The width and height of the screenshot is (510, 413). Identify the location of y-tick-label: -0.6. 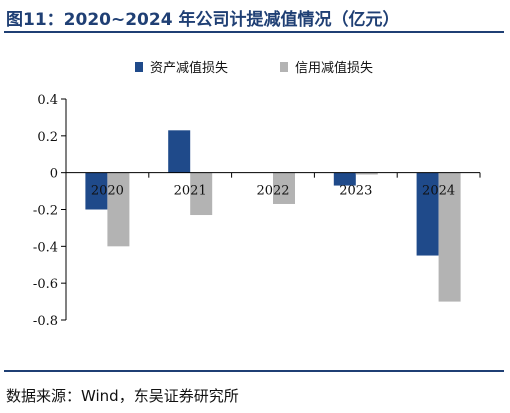
(45, 284).